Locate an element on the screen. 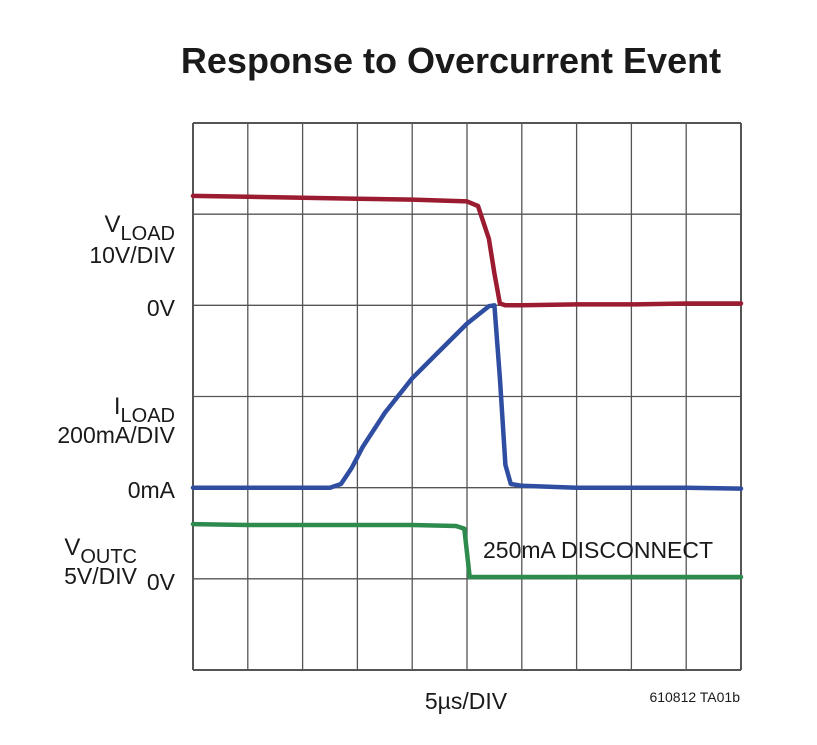  channel-name-label: VOUTC is located at coordinates (100, 551).